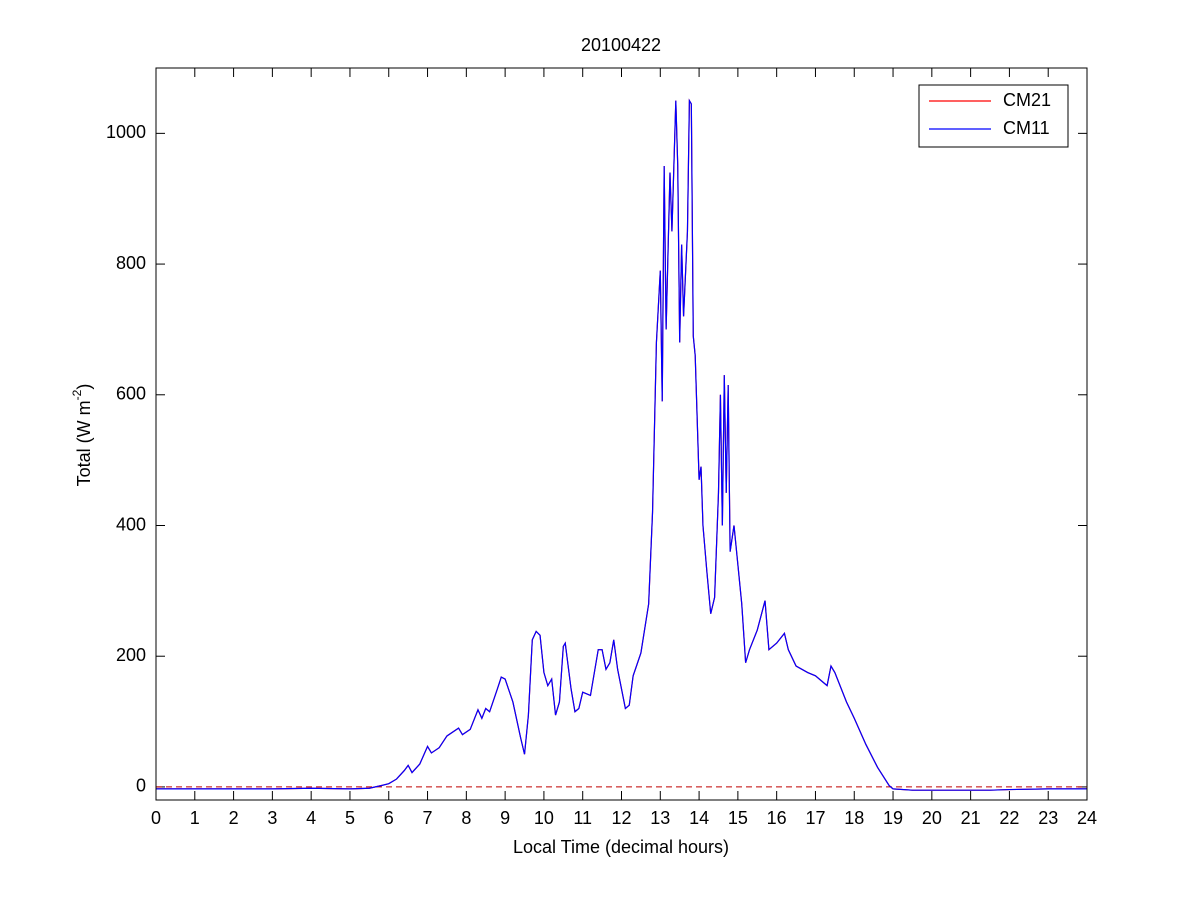  What do you see at coordinates (272, 818) in the screenshot?
I see `x-tick-label: 3` at bounding box center [272, 818].